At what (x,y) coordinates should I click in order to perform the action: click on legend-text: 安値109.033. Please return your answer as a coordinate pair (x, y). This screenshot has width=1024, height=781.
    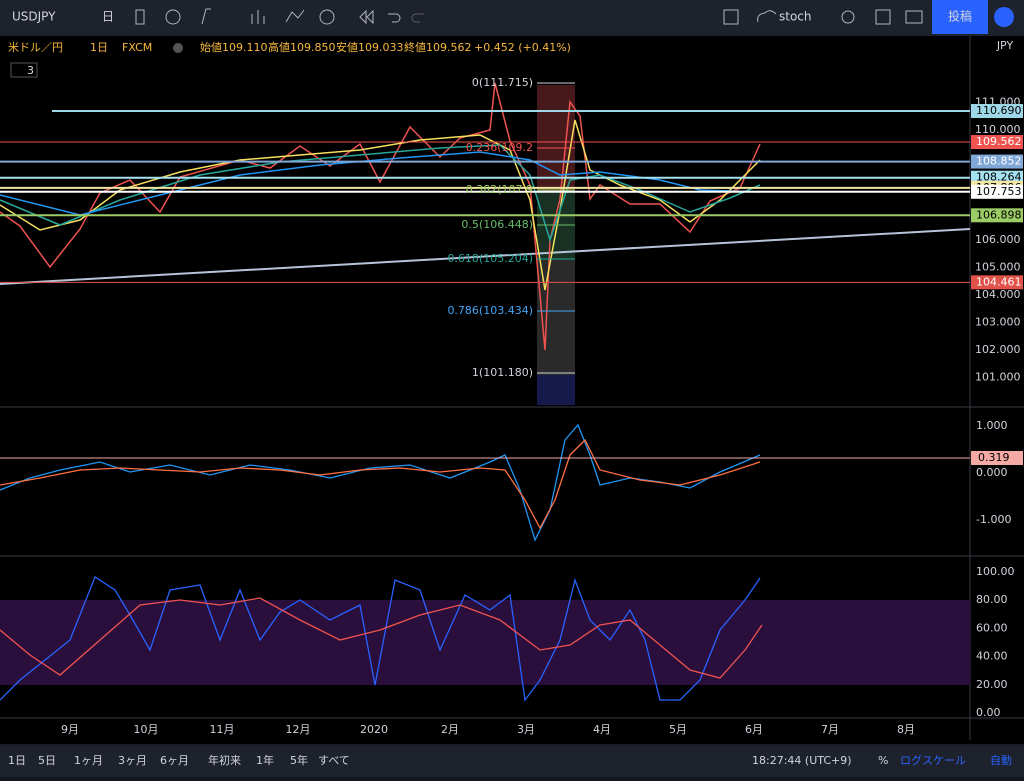
    Looking at the image, I should click on (370, 47).